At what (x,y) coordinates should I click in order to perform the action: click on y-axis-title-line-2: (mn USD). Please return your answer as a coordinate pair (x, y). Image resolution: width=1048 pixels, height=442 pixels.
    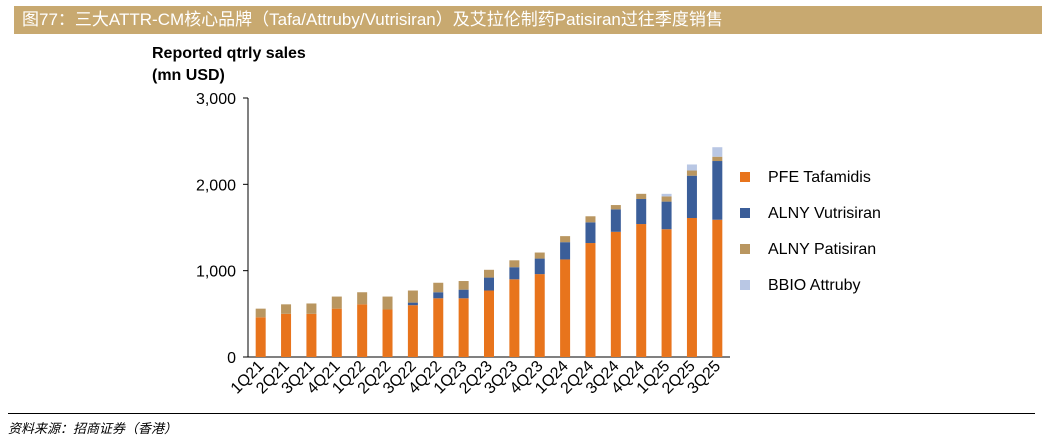
    Looking at the image, I should click on (188, 75).